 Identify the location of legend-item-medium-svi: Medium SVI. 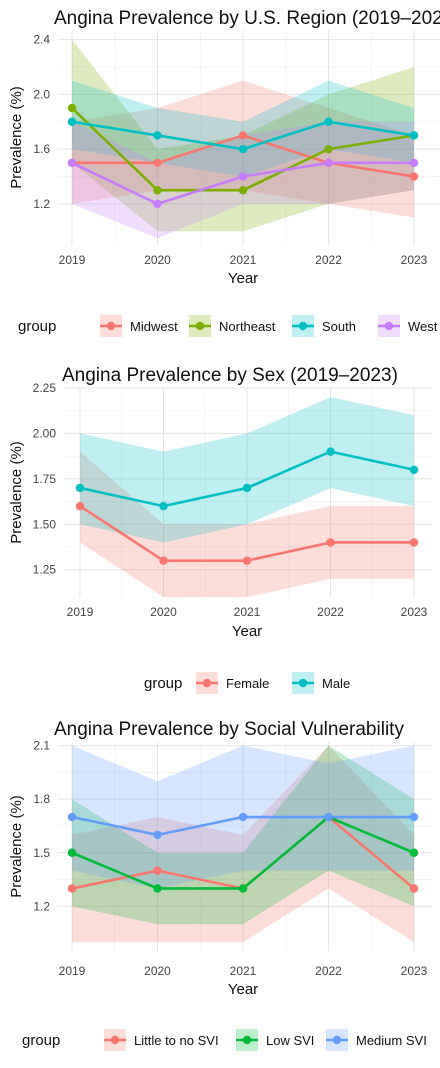
(376, 1040).